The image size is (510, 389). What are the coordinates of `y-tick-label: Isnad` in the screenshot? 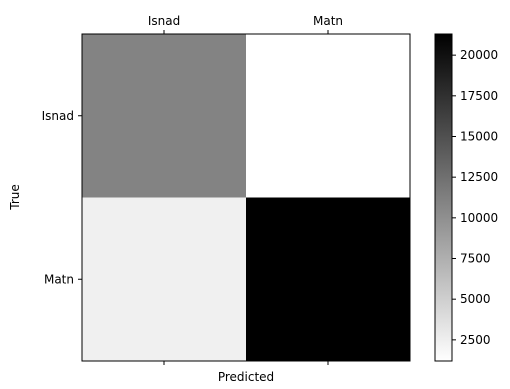 It's located at (58, 116).